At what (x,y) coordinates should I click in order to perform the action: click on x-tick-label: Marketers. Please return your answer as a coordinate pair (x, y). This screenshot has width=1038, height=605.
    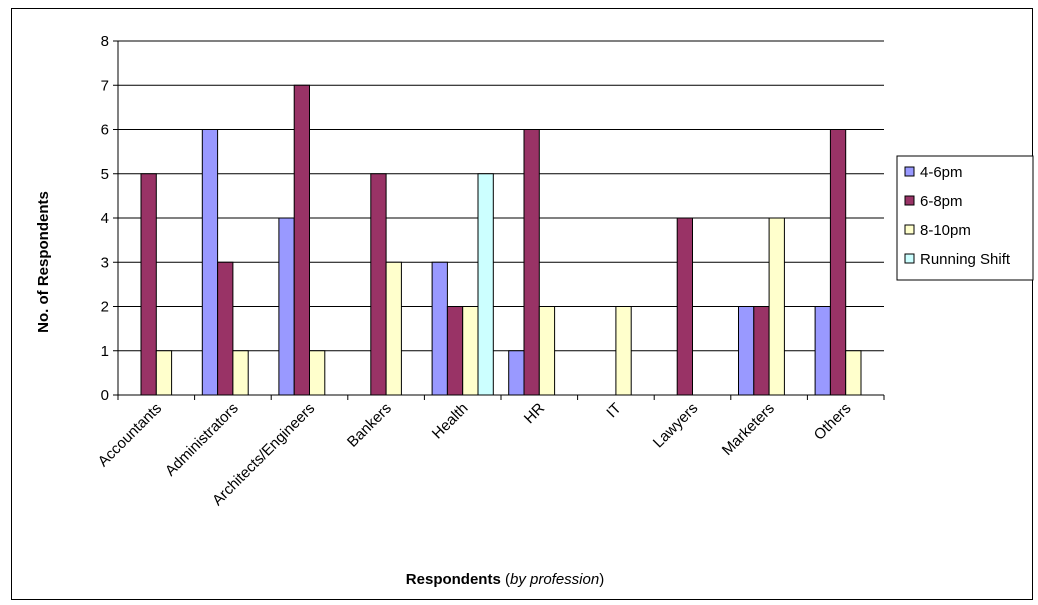
    Looking at the image, I should click on (748, 429).